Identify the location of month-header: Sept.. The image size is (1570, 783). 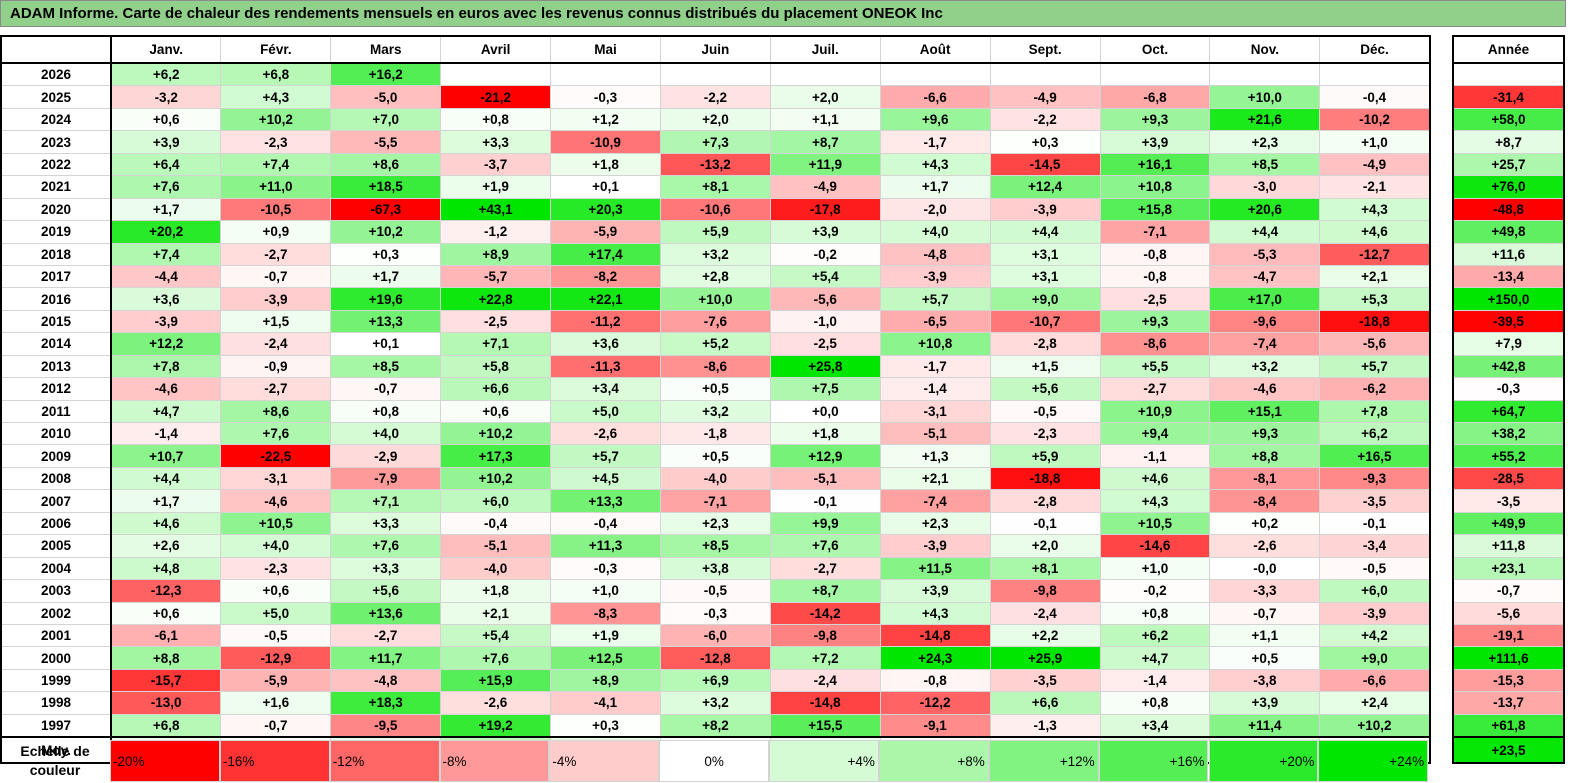
(1045, 49).